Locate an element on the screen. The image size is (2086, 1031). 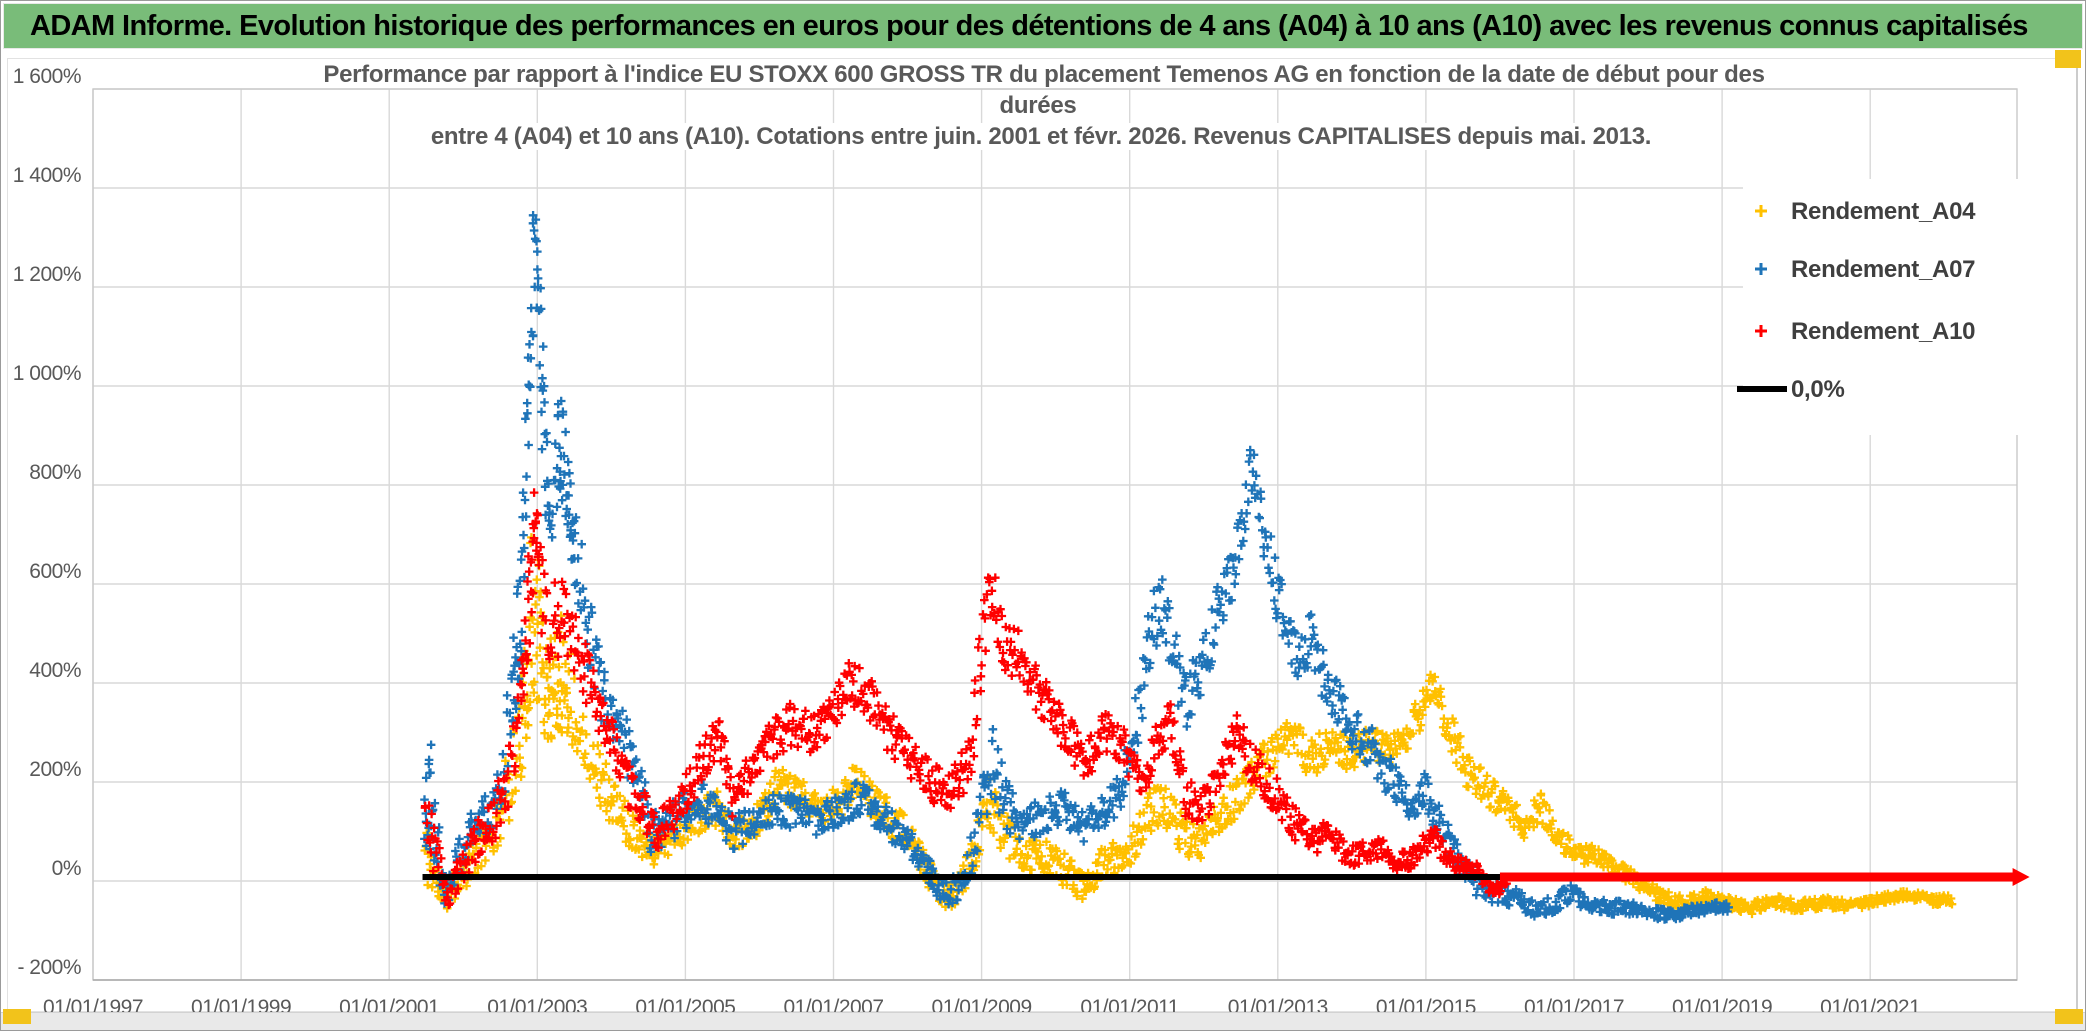
y-axis-tick-label: 800% is located at coordinates (55, 472).